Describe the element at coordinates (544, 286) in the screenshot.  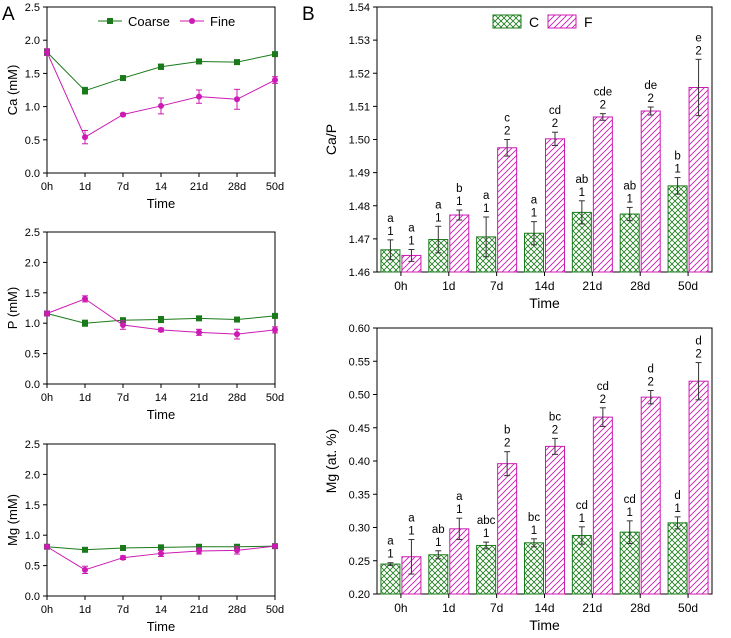
I see `b1-xtick-label: 14d` at that location.